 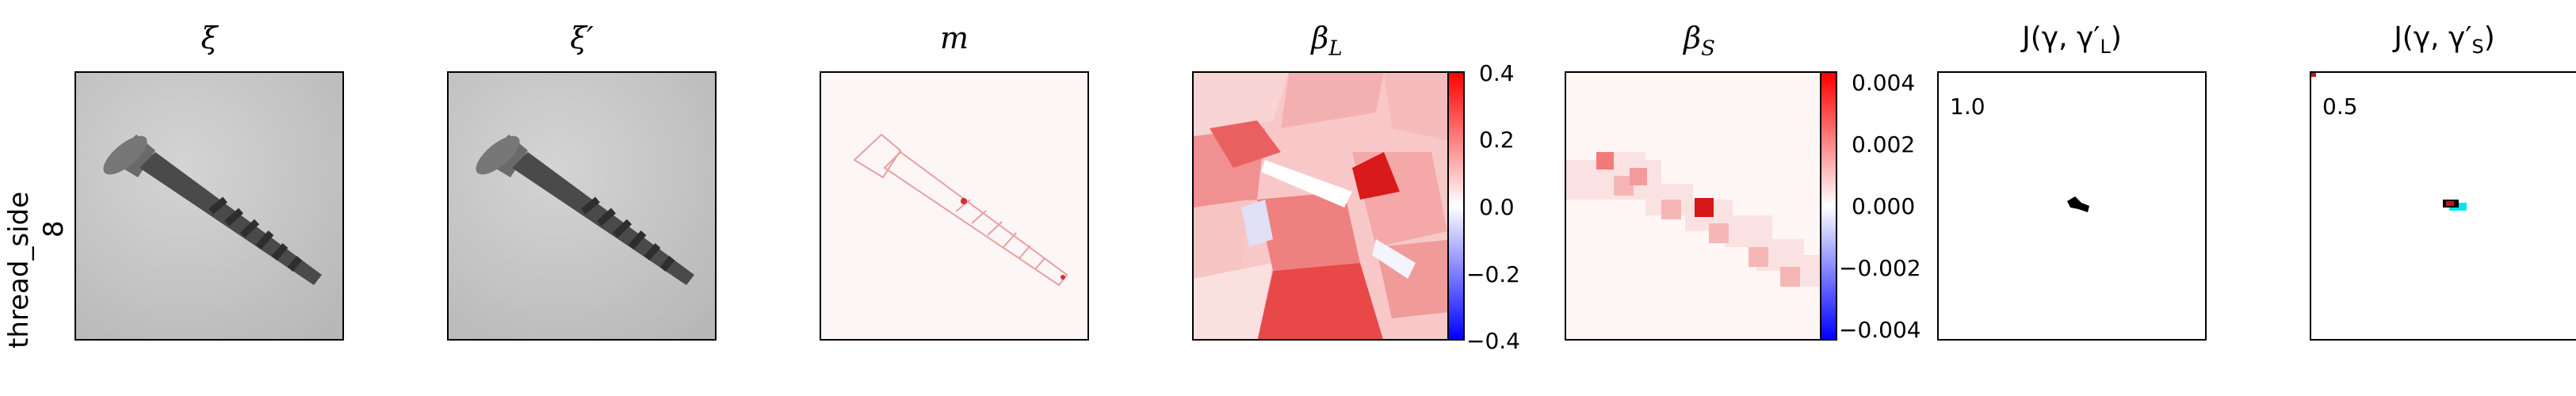 What do you see at coordinates (2078, 204) in the screenshot?
I see `overlap-mark-l` at bounding box center [2078, 204].